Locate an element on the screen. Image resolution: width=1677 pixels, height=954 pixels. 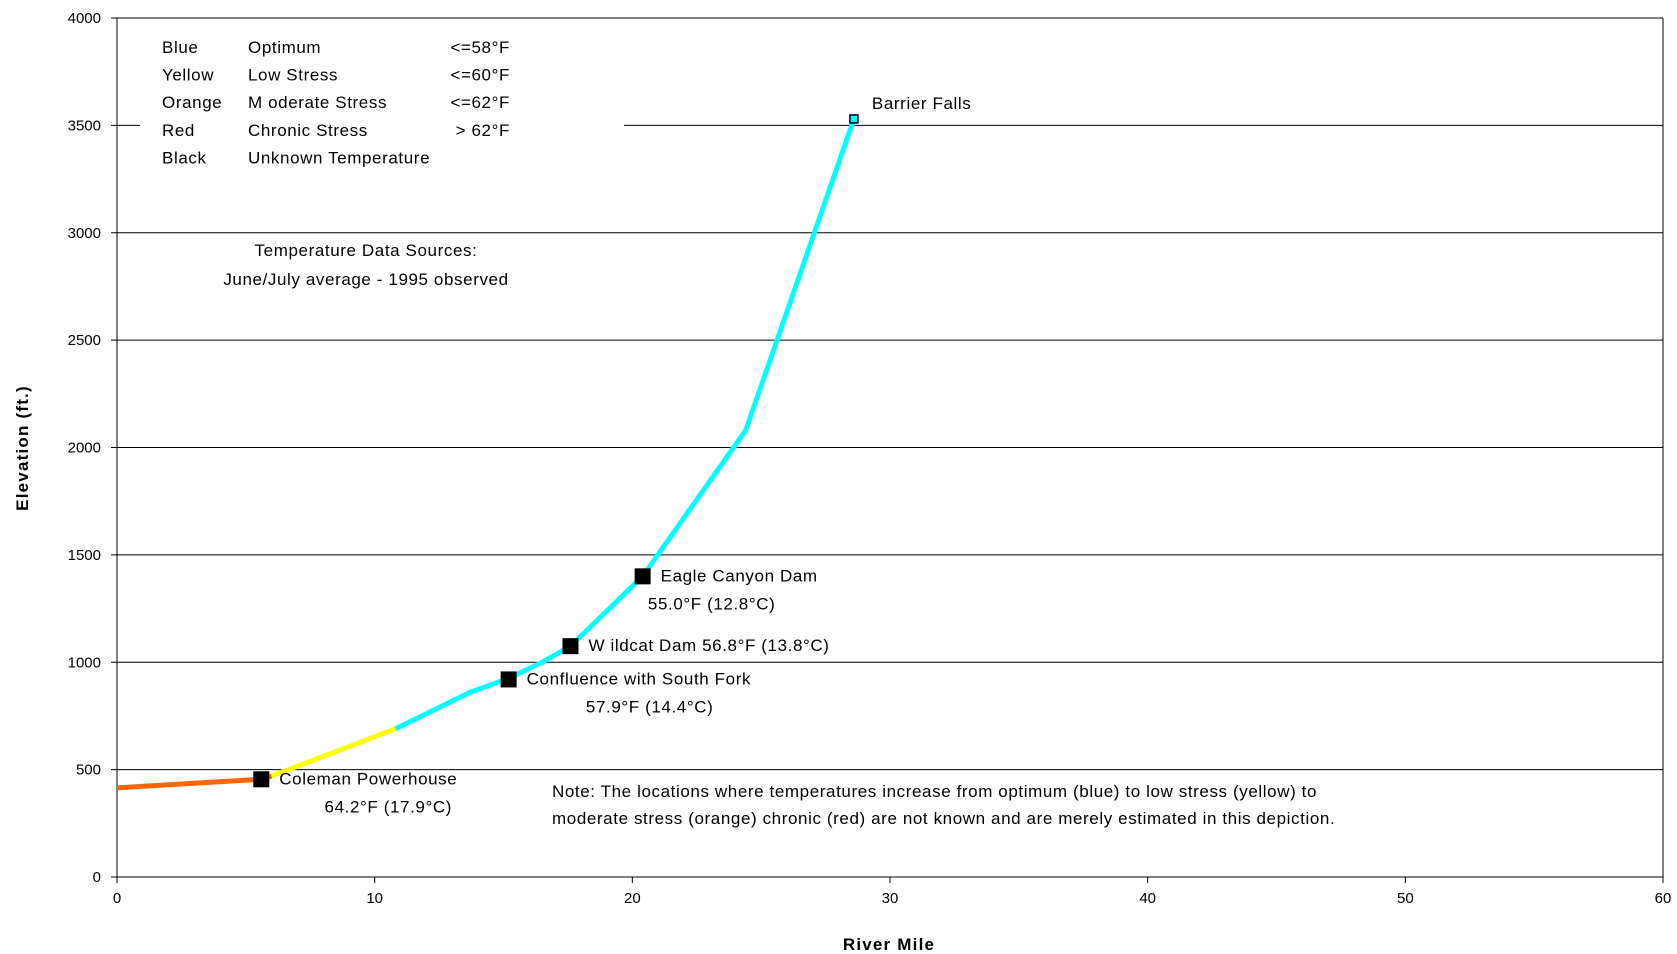
y-tick-label: 3500 is located at coordinates (84, 125).